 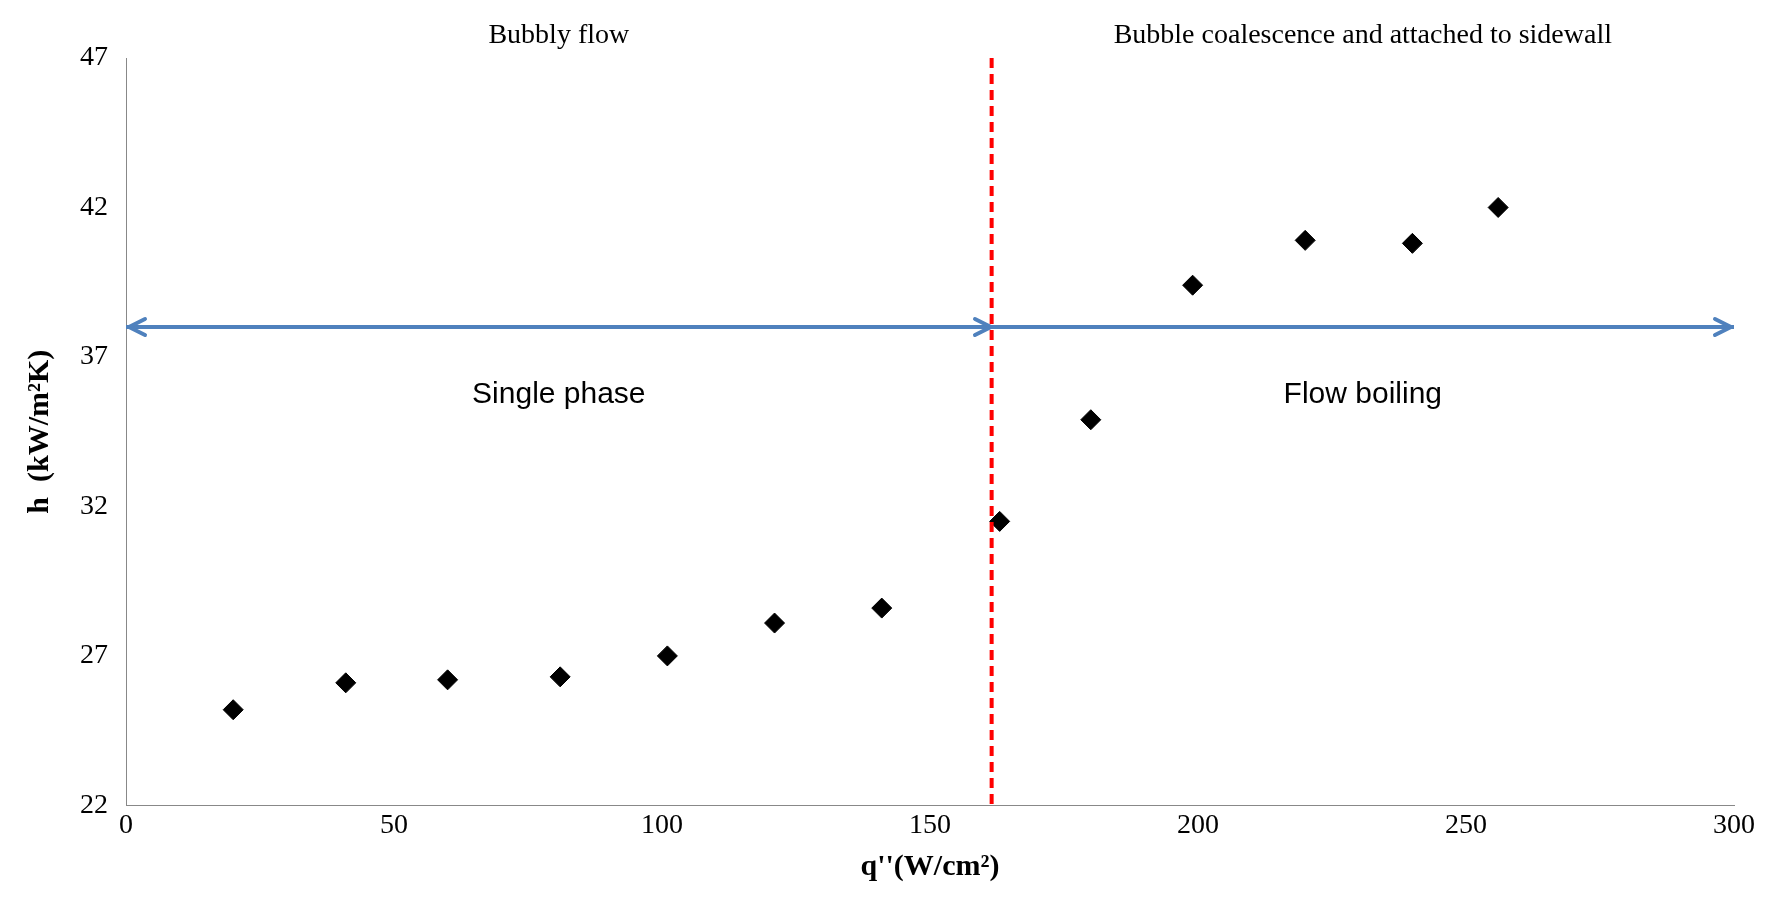 What do you see at coordinates (37, 431) in the screenshot?
I see `y-axis-title: h (kW/m²K)` at bounding box center [37, 431].